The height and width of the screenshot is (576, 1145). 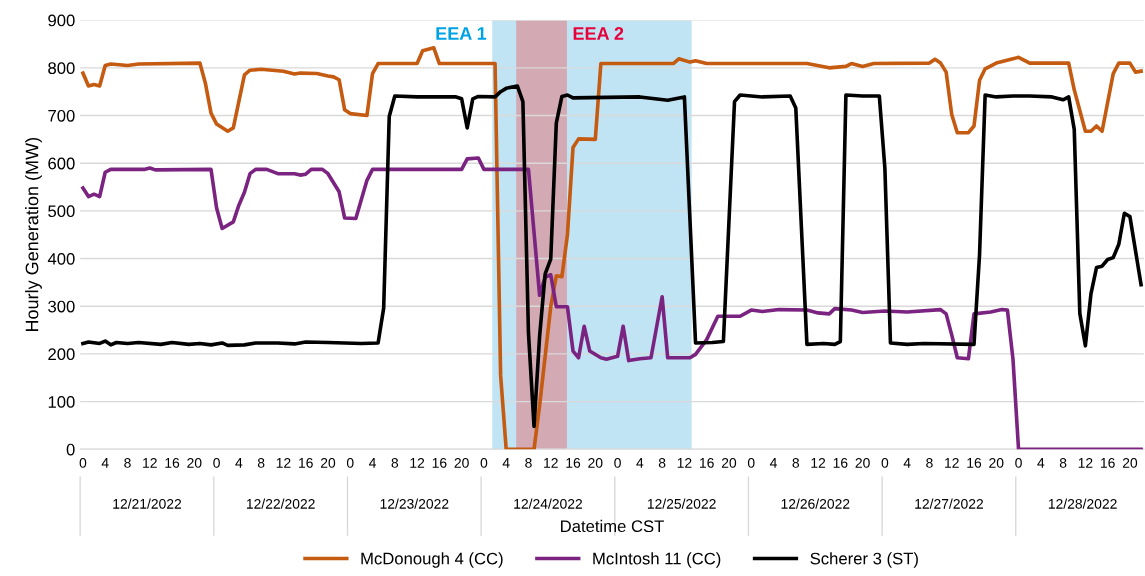 I want to click on x-axis-title: Datetime CST, so click(x=612, y=526).